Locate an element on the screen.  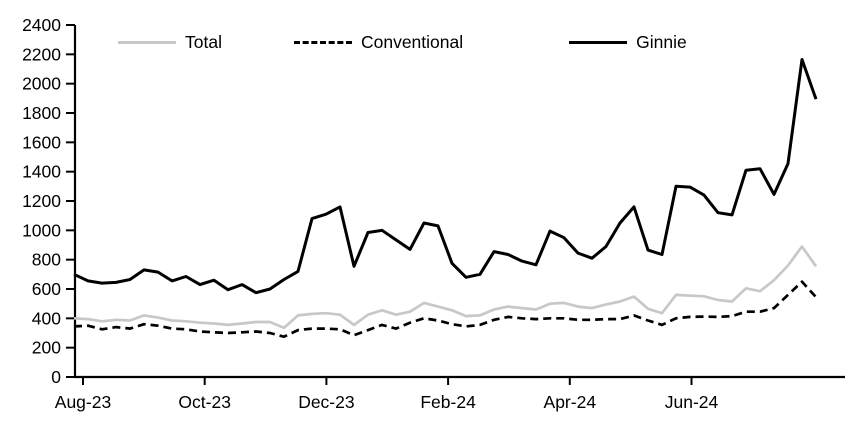
y-tick-label: 1000 is located at coordinates (41, 230).